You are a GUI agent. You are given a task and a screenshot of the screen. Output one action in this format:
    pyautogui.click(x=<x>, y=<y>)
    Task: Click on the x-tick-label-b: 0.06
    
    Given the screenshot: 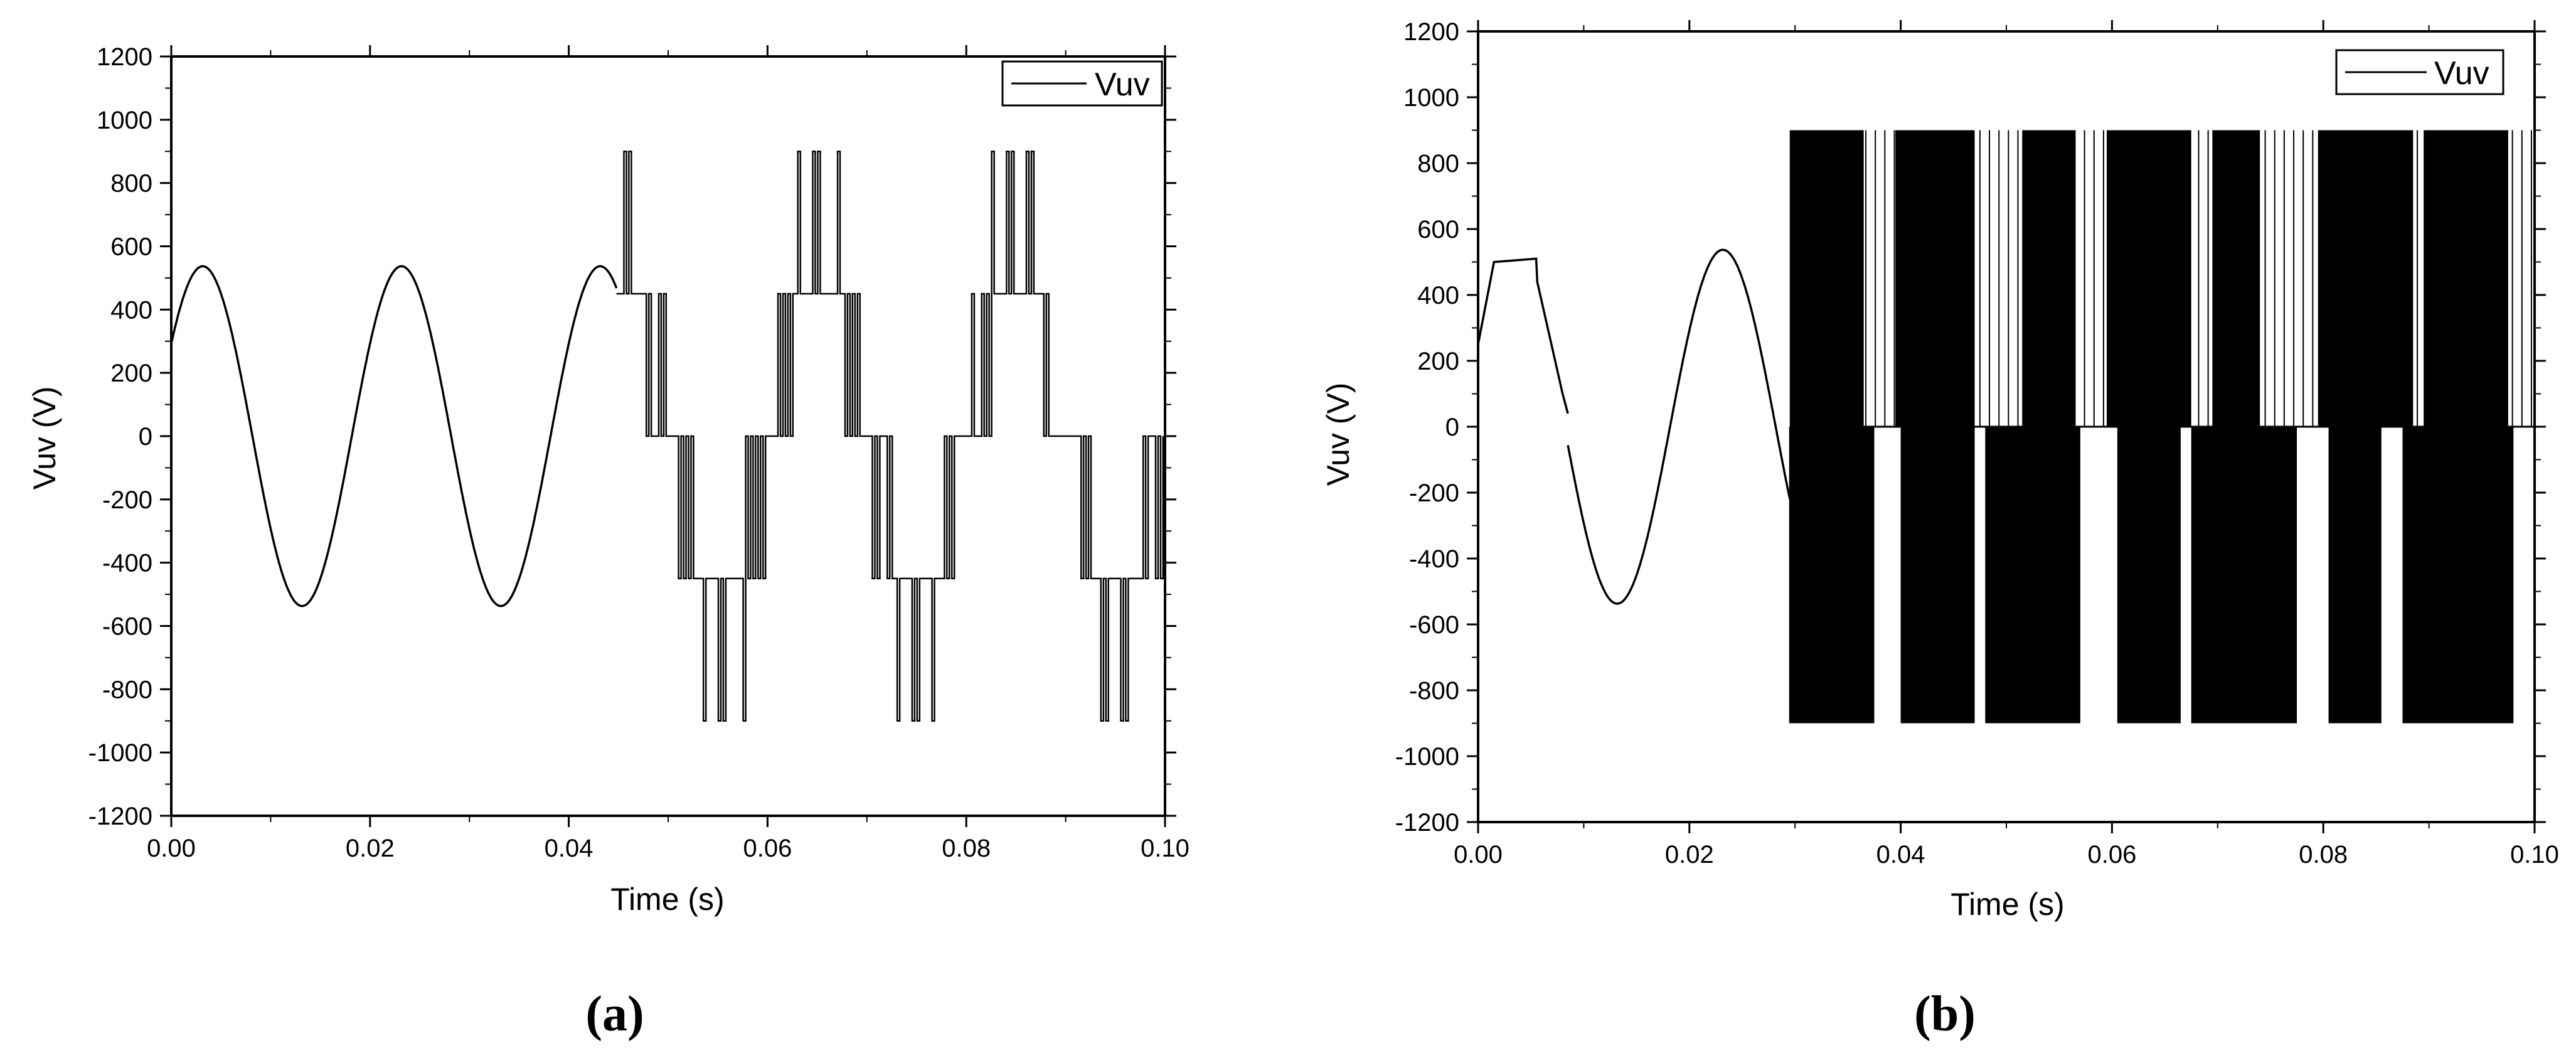 What is the action you would take?
    pyautogui.click(x=2111, y=855)
    